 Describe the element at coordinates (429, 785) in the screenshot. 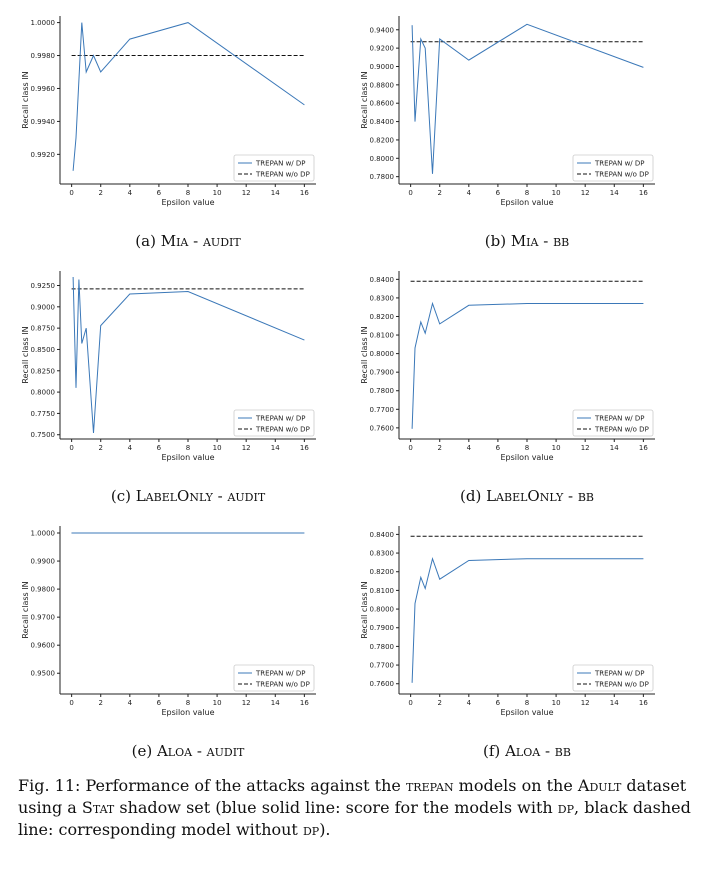

I see `caption-trepan: trepan` at that location.